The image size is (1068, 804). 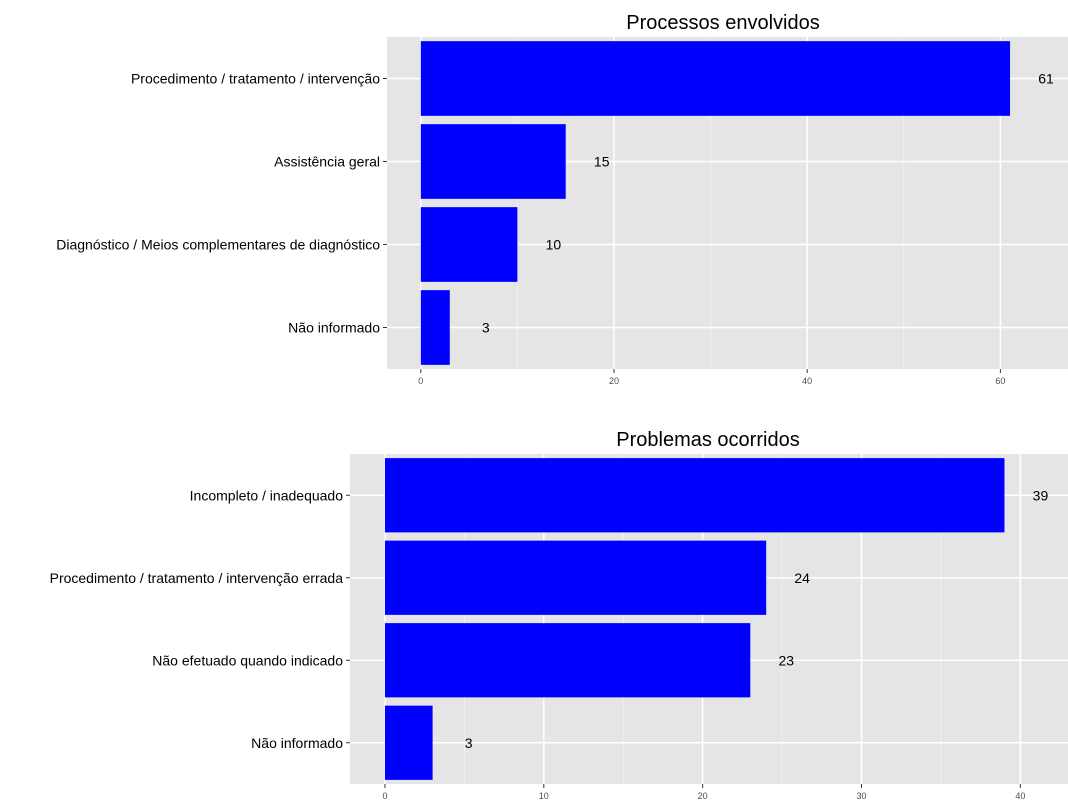 I want to click on x-tick-label: 10, so click(x=544, y=795).